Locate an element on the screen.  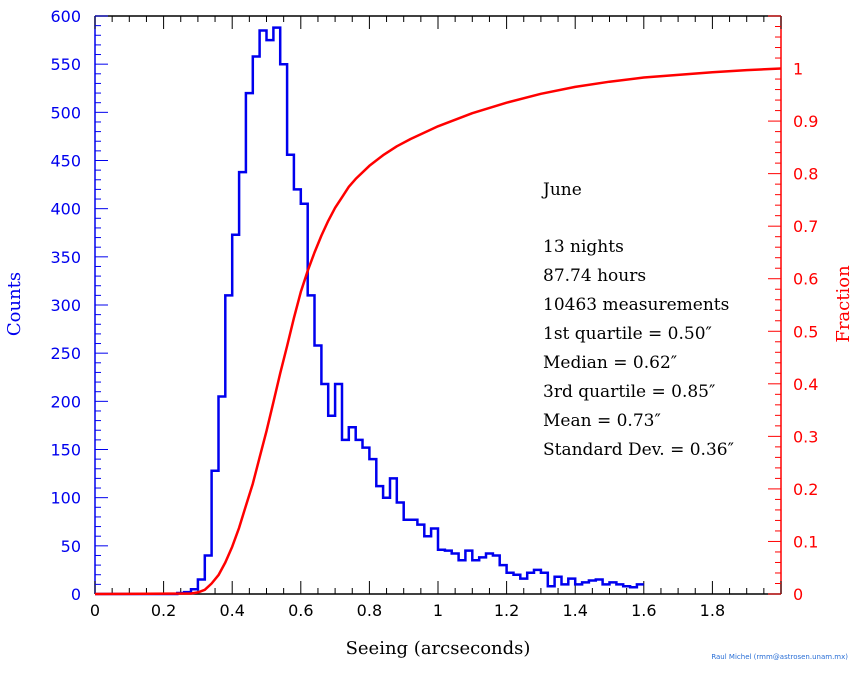
right-tick-label: 0.4 is located at coordinates (805, 384).